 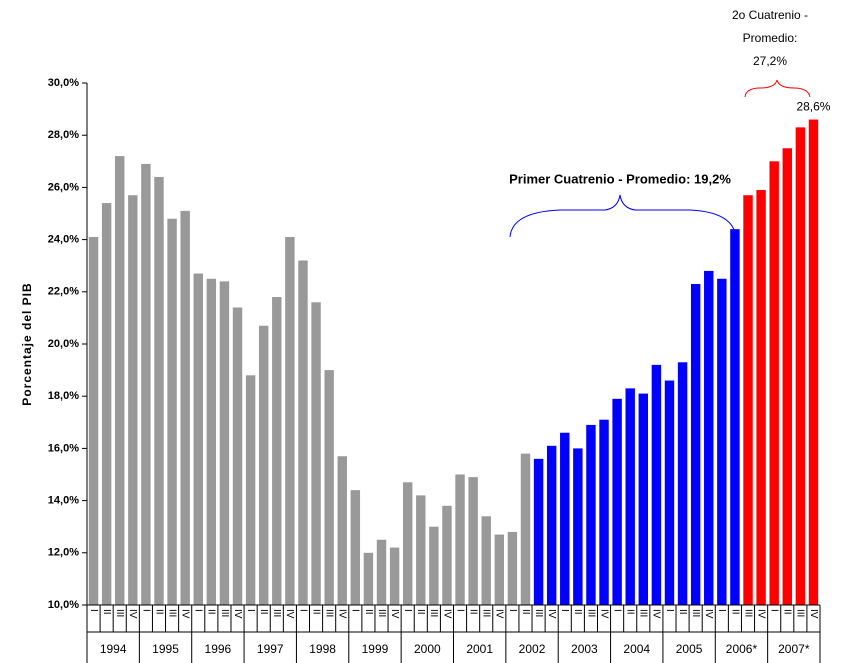 I want to click on annotation: Promedio:, so click(x=770, y=38).